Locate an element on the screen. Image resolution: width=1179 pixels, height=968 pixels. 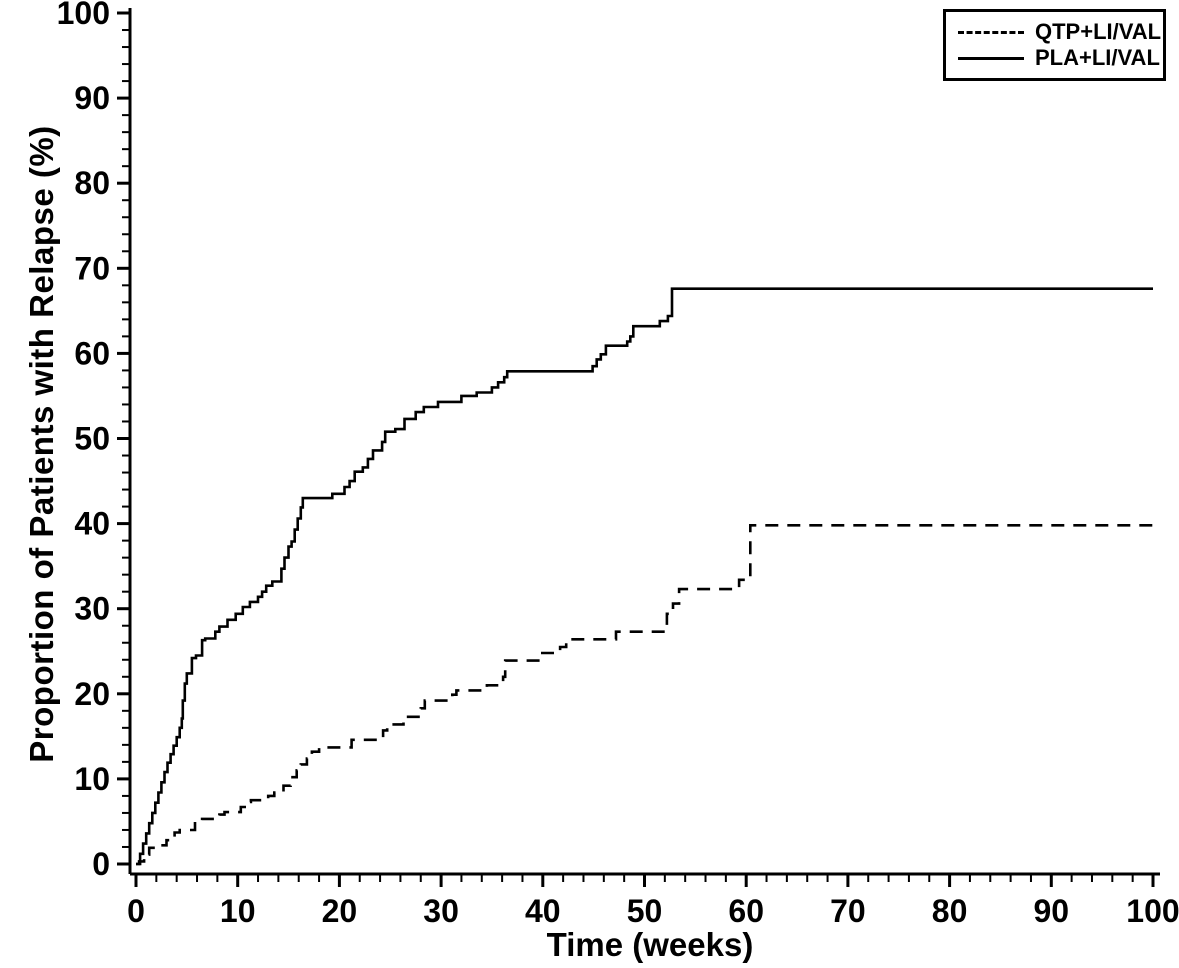
x-tick-label: 40 is located at coordinates (543, 911).